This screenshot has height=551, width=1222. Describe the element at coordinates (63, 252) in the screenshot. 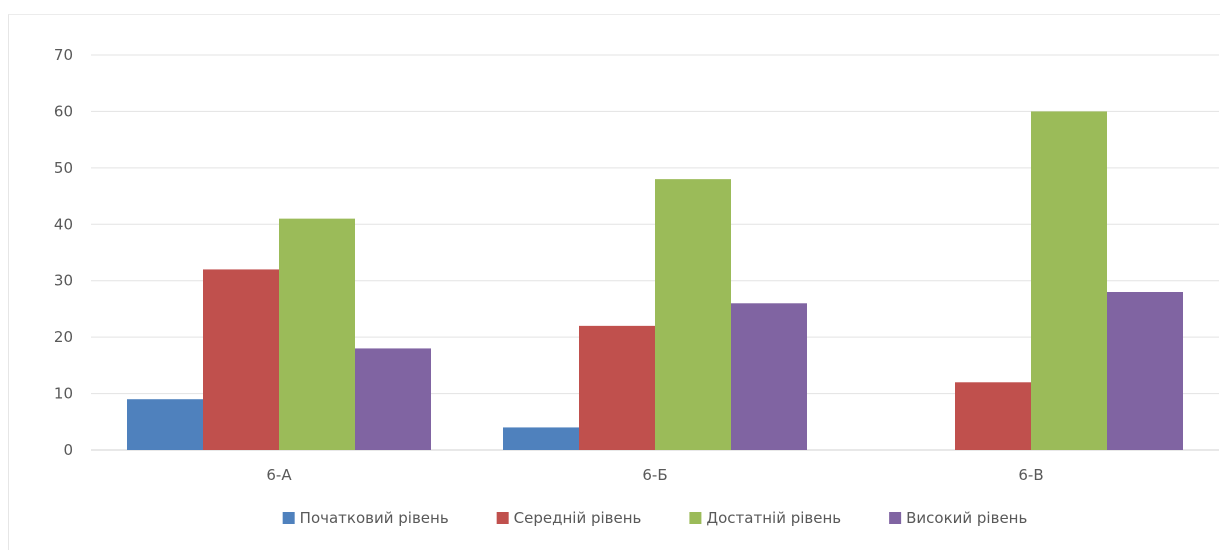

I see `y-axis: 0 10 20 30 40 50 60 70` at that location.